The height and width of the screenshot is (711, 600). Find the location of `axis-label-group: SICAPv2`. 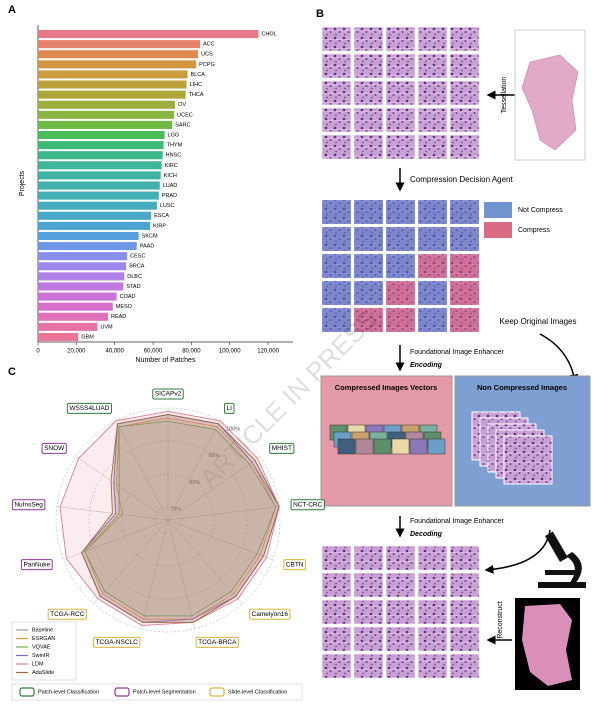

axis-label-group: SICAPv2 is located at coordinates (168, 394).